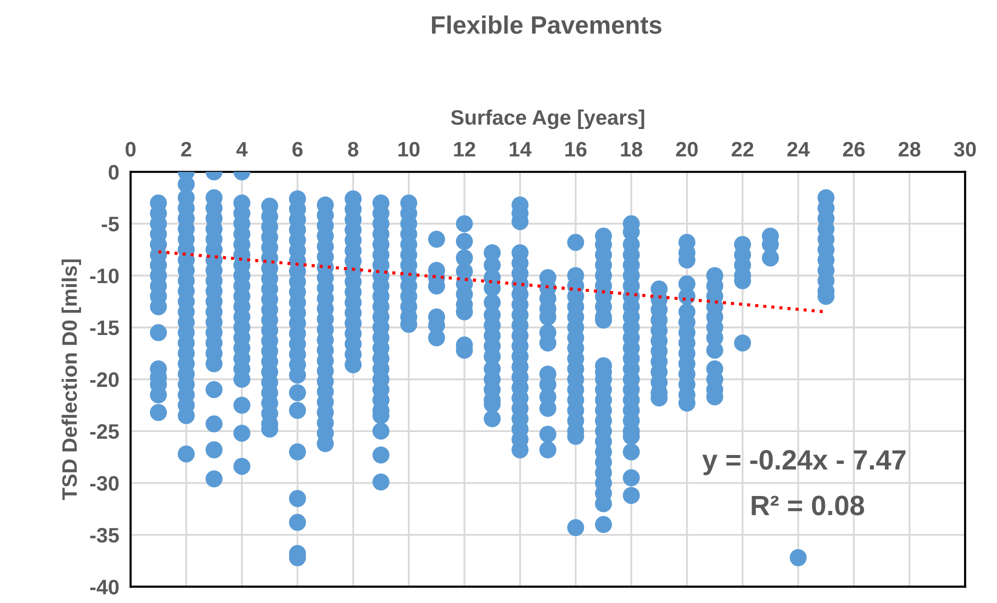  I want to click on y-tick-label: -35, so click(104, 535).